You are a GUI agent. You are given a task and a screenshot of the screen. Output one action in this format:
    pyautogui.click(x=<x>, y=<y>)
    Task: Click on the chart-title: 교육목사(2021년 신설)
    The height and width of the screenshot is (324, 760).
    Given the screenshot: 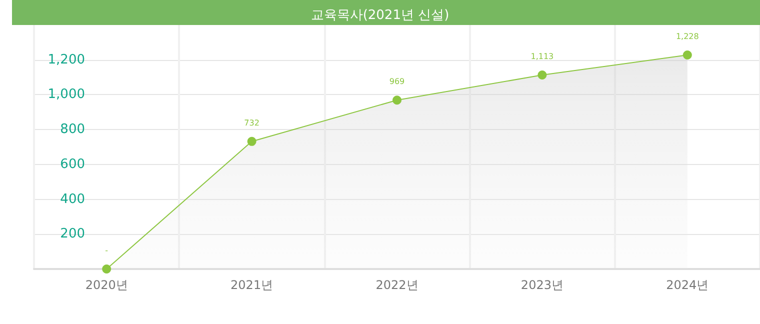 What is the action you would take?
    pyautogui.click(x=380, y=15)
    